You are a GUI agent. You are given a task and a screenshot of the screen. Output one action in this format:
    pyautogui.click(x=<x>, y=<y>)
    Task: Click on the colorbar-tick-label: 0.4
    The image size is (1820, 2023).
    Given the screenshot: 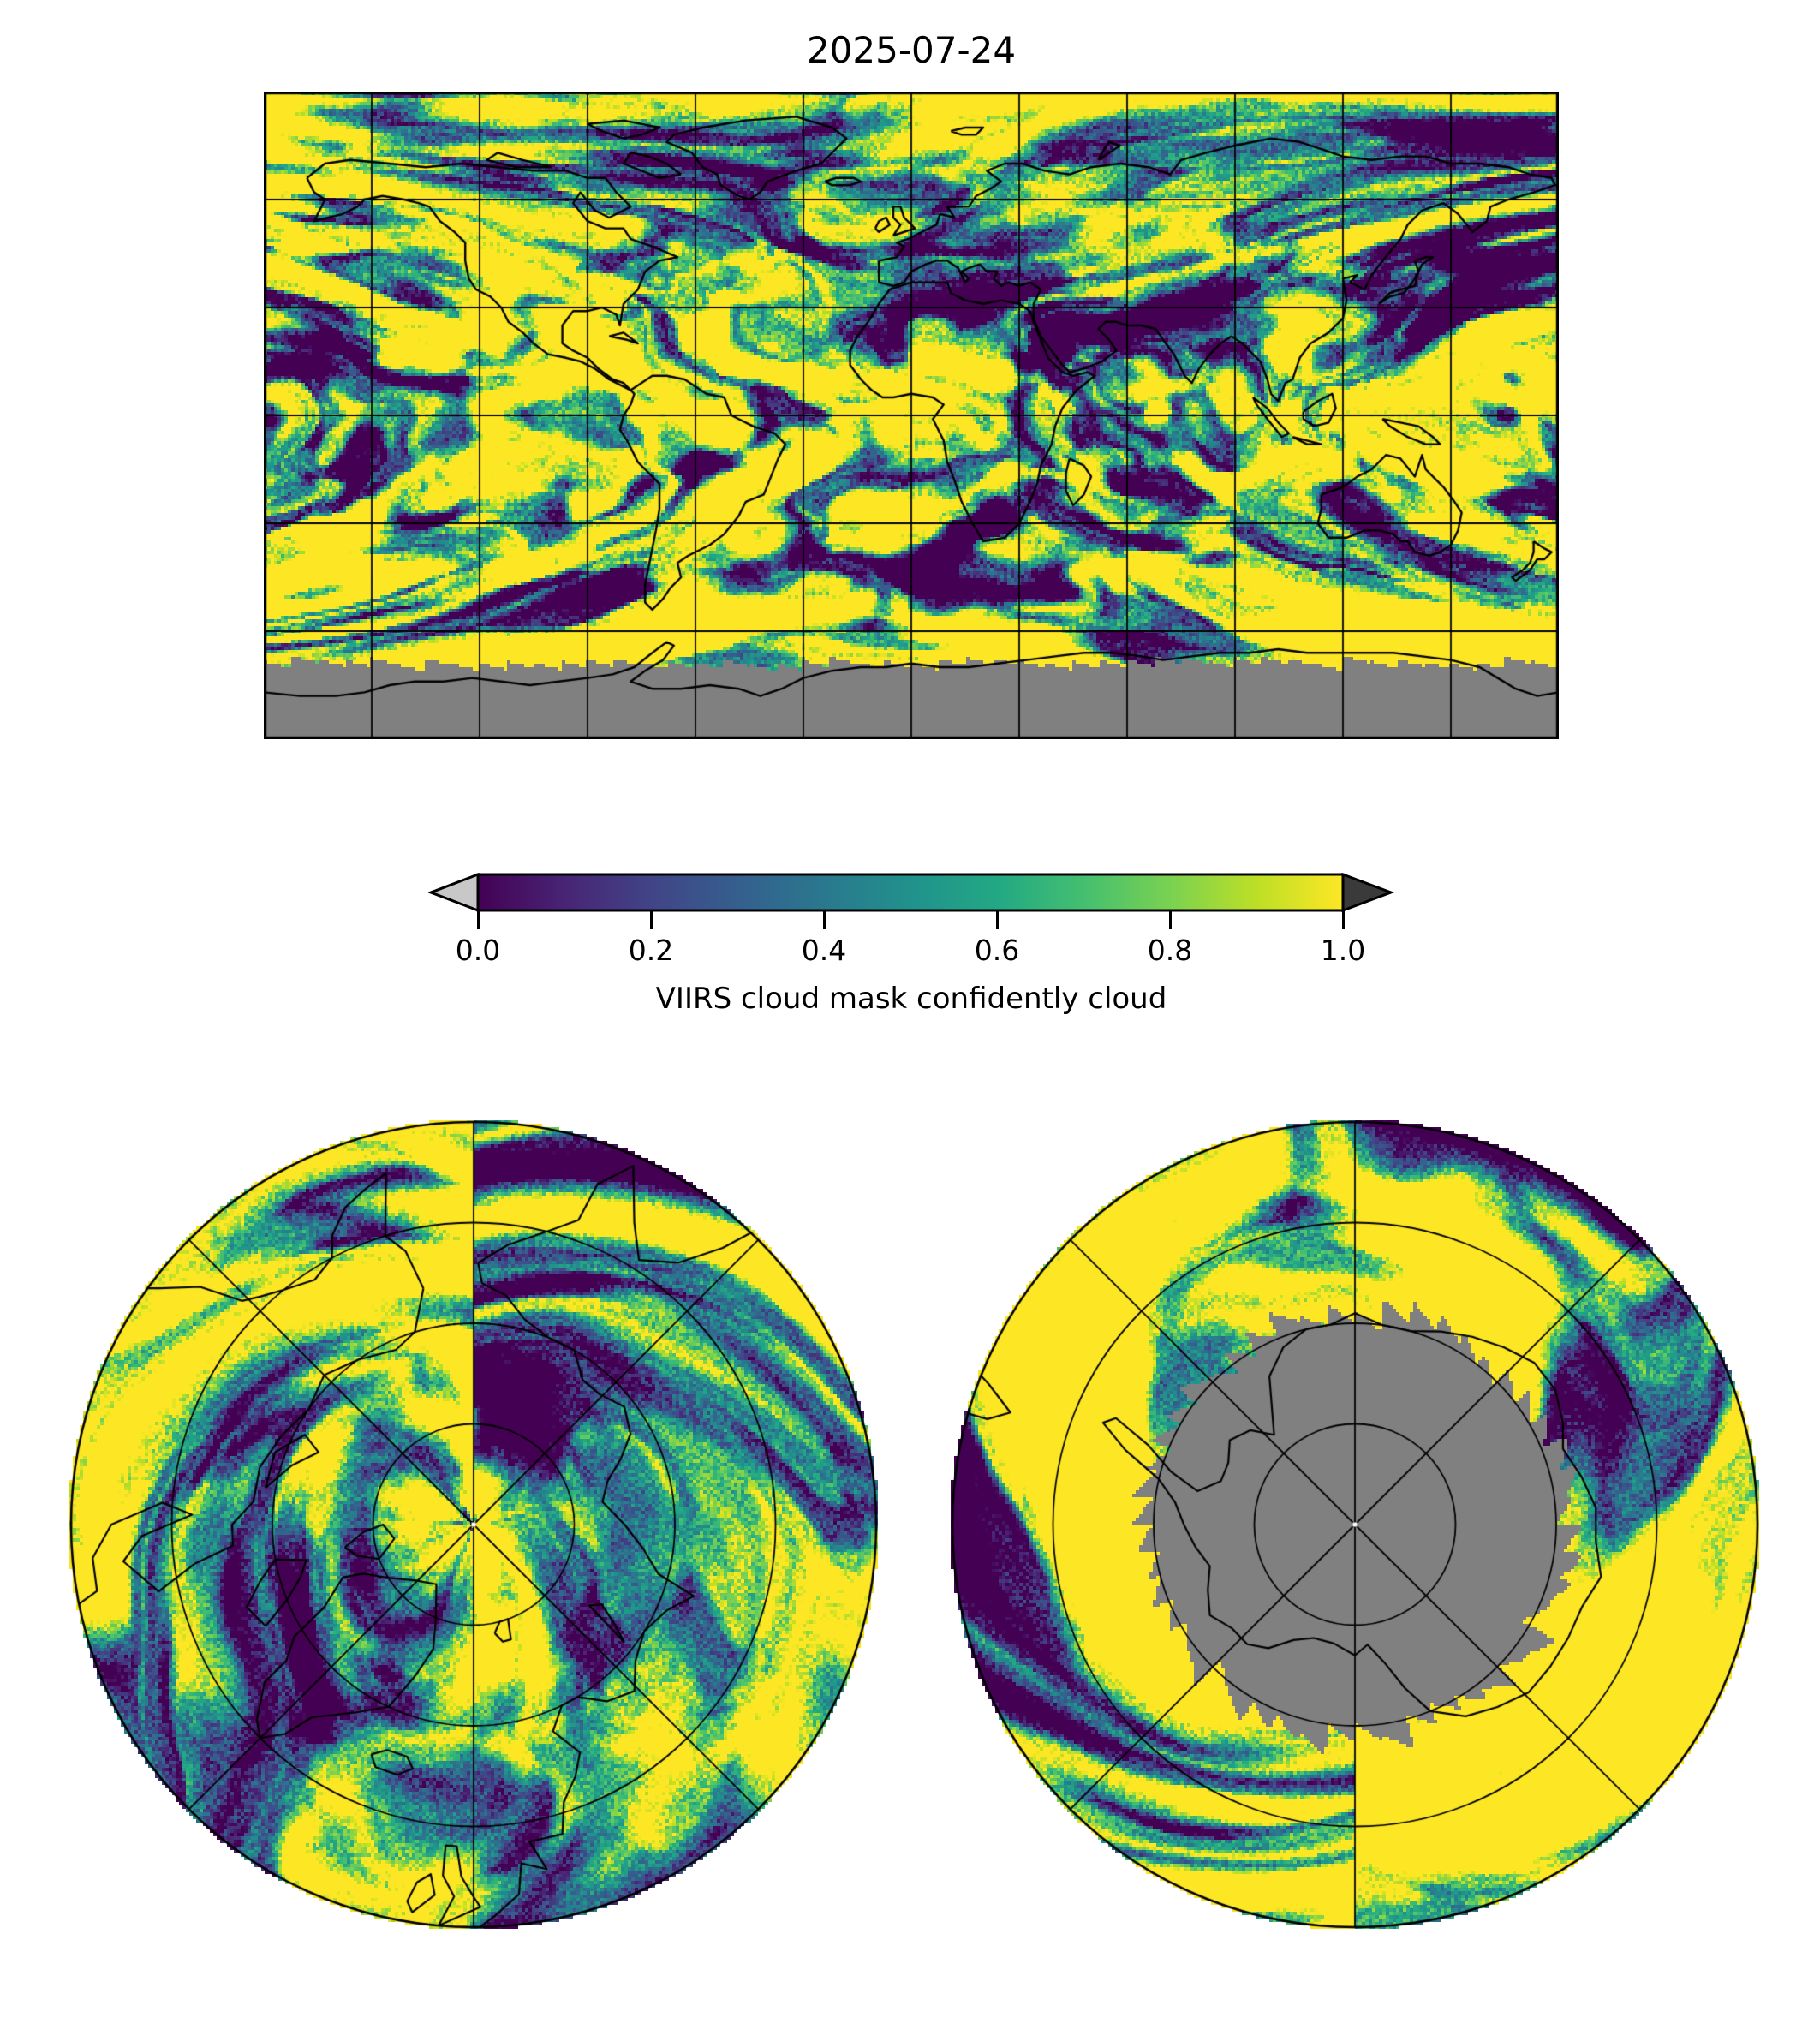 What is the action you would take?
    pyautogui.click(x=824, y=950)
    